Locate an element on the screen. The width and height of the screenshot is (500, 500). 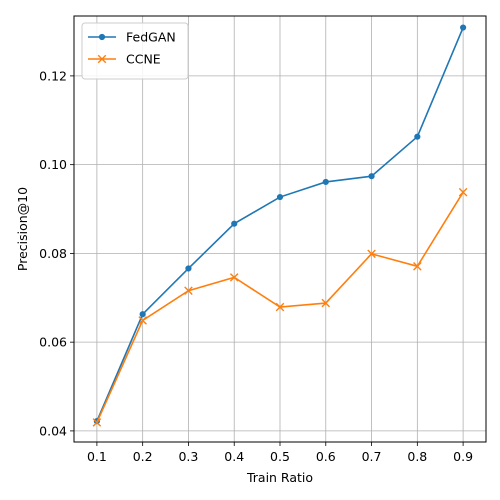
legend-item-ccne: CCNE is located at coordinates (124, 59).